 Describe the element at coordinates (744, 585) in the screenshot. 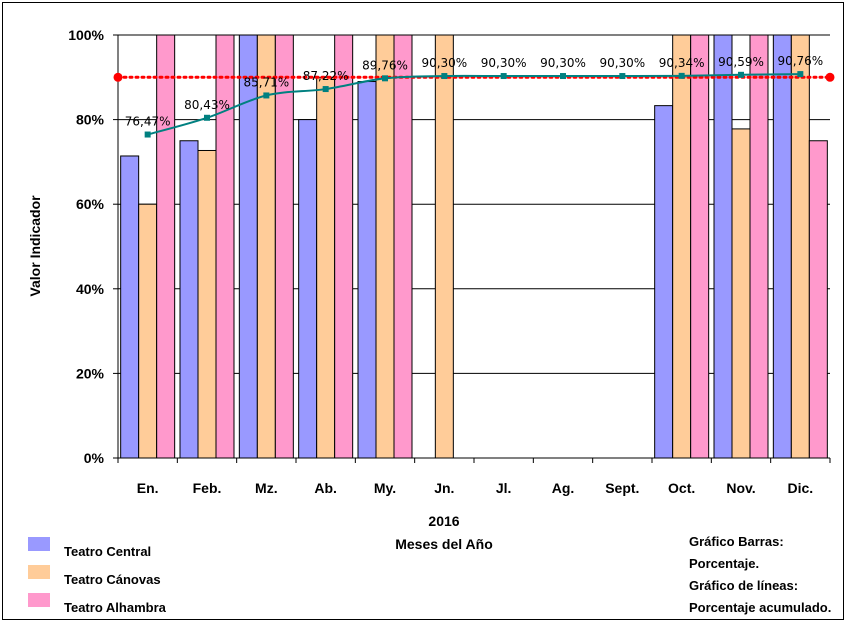

I see `note-line: Gráfico de líneas:` at that location.